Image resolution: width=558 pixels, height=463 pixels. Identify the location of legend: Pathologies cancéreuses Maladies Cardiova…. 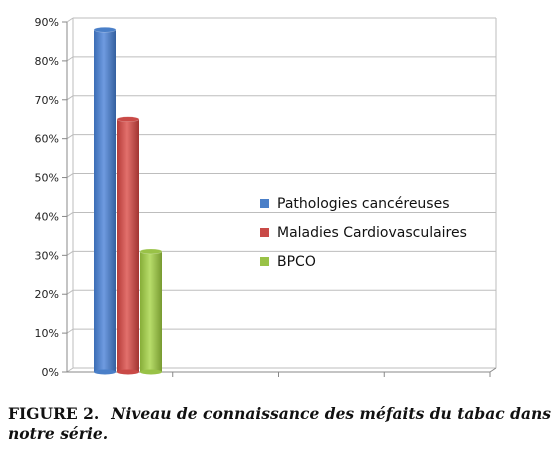
(363, 233).